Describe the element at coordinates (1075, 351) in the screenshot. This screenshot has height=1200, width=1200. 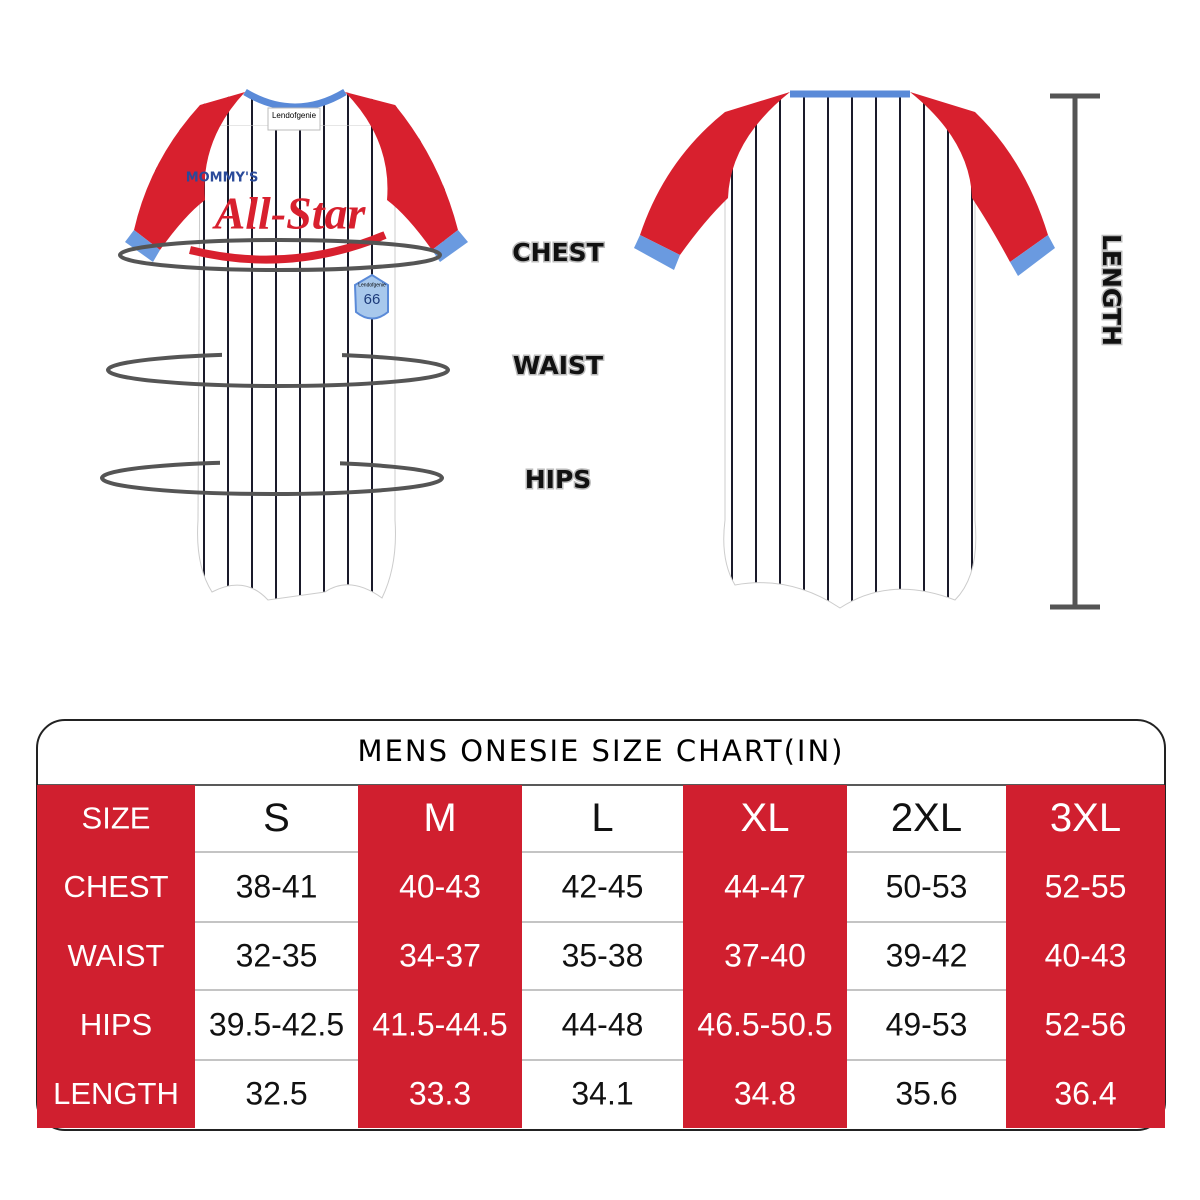
I see `length-indicator` at that location.